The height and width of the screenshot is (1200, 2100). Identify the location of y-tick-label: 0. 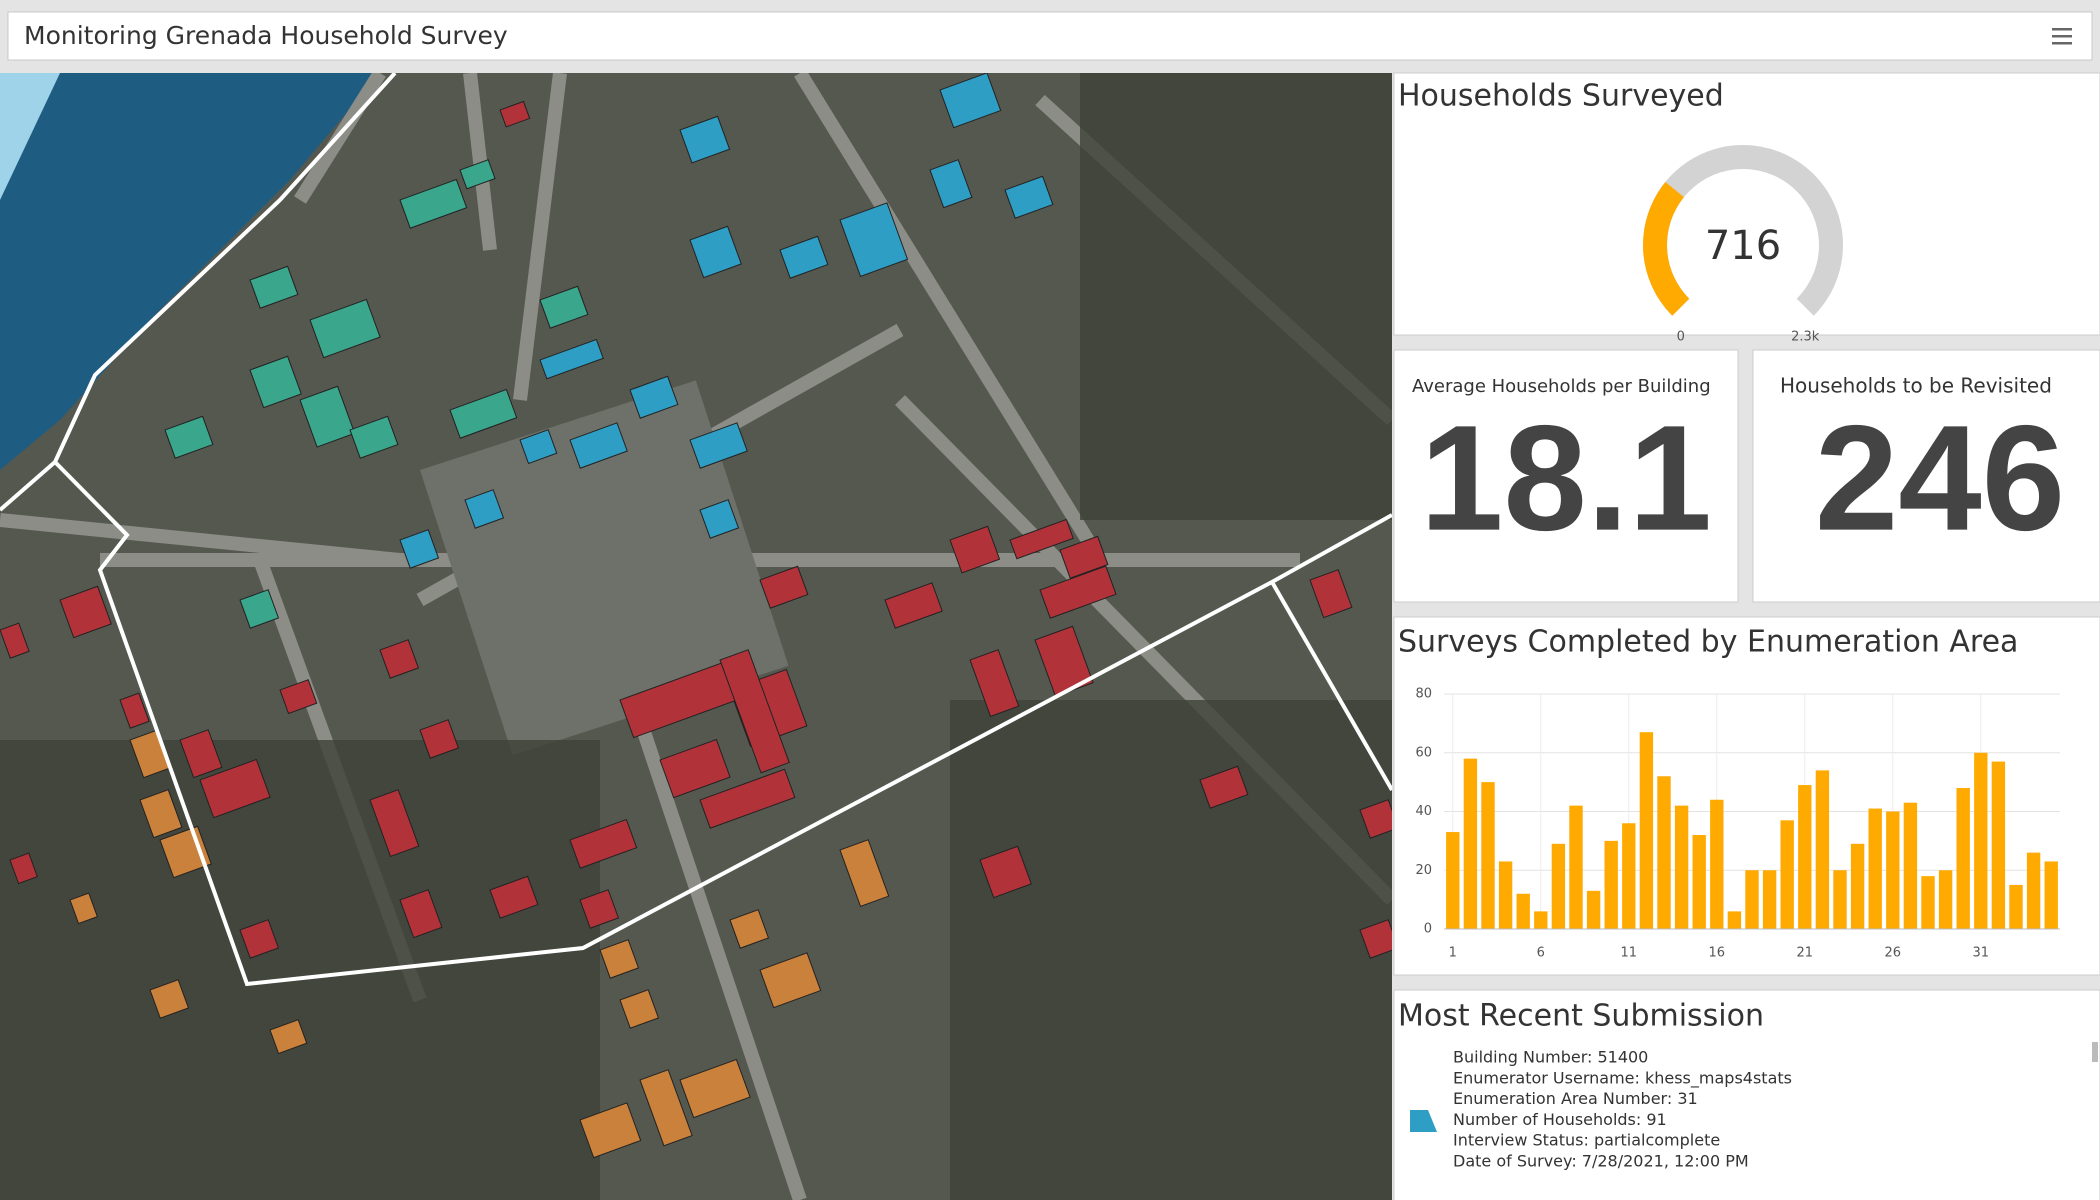
(1428, 929).